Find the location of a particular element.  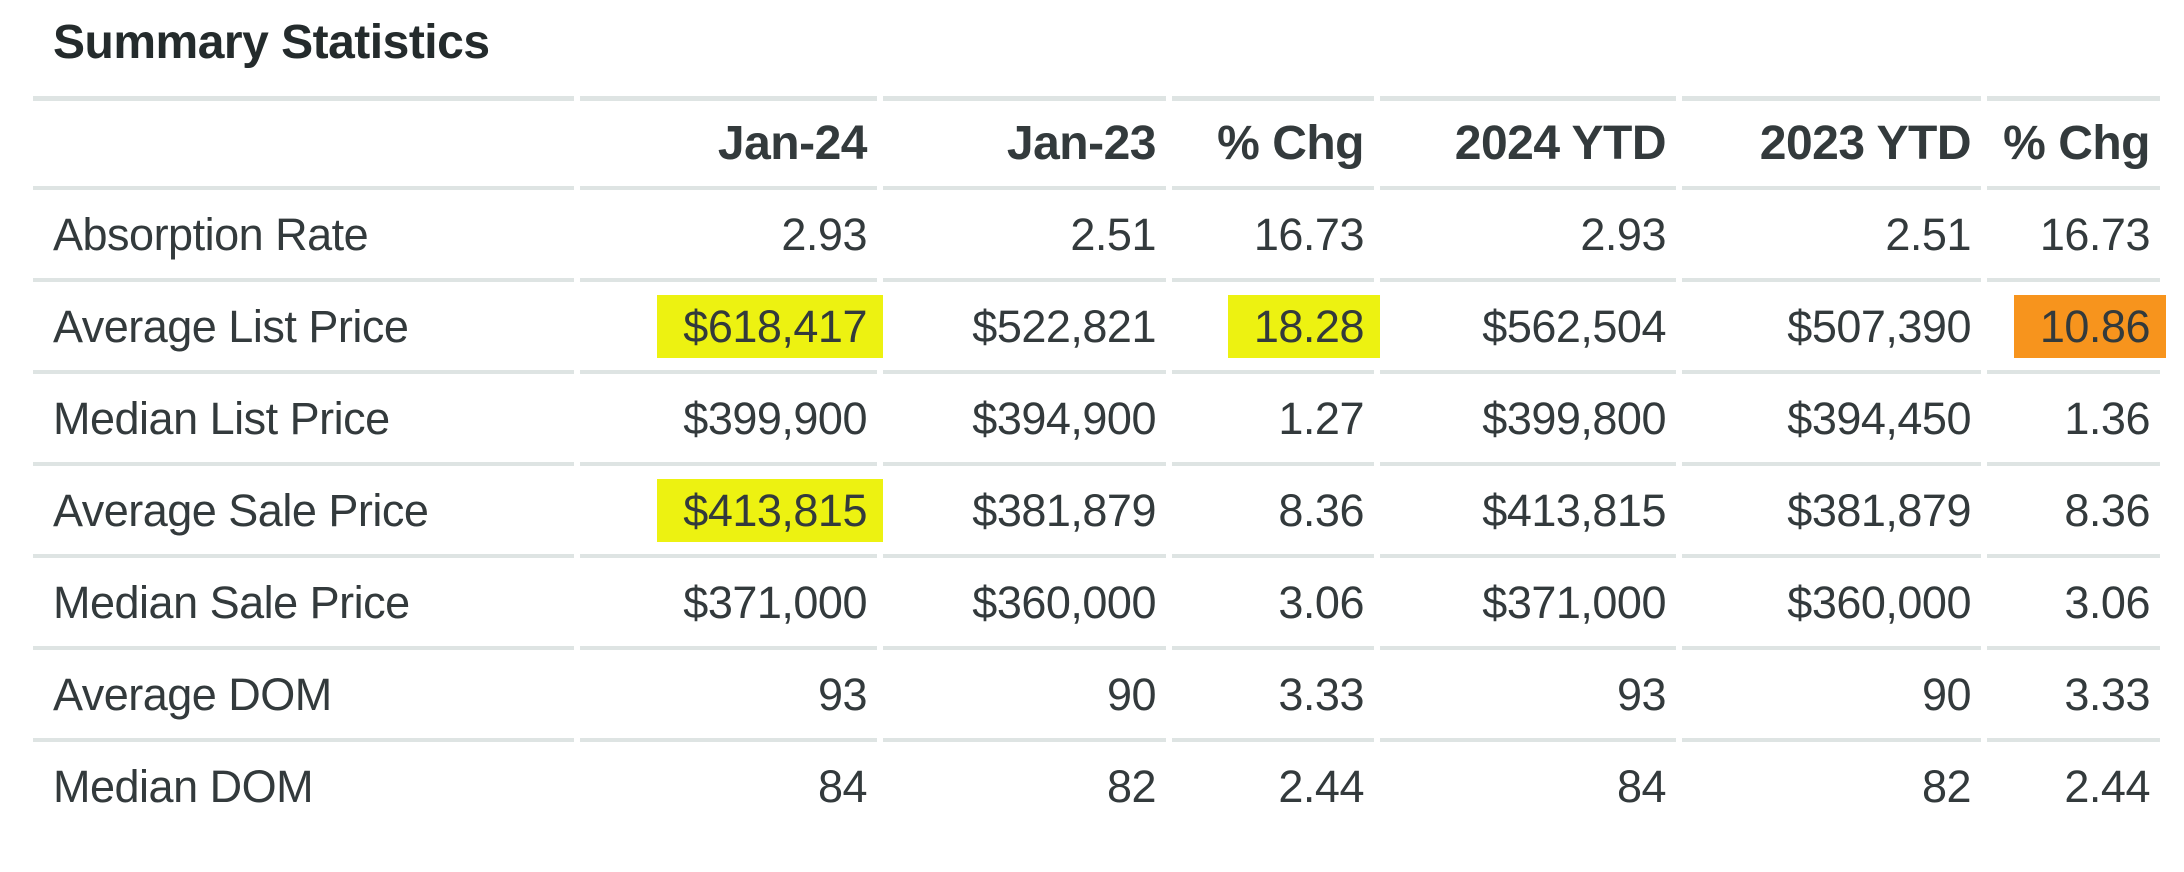

cell: $522,821 is located at coordinates (1024, 328).